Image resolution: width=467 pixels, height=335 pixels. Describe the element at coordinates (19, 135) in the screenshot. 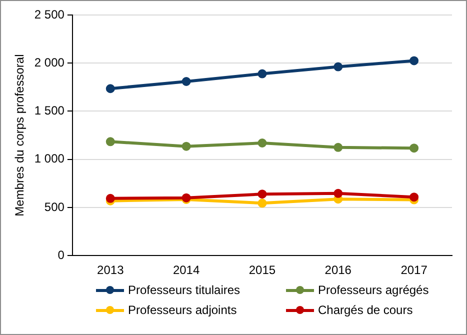

I see `y-axis-title: Membres du corps professoral` at that location.